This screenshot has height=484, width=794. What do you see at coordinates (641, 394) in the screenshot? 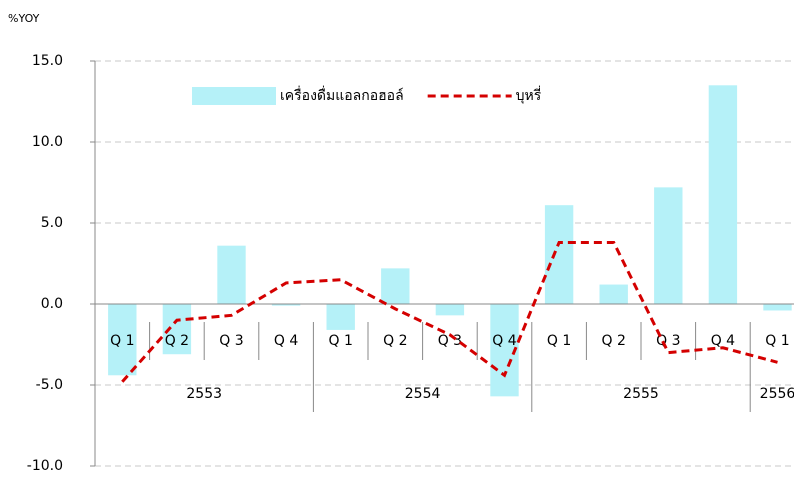
I see `group-label: 2555` at bounding box center [641, 394].